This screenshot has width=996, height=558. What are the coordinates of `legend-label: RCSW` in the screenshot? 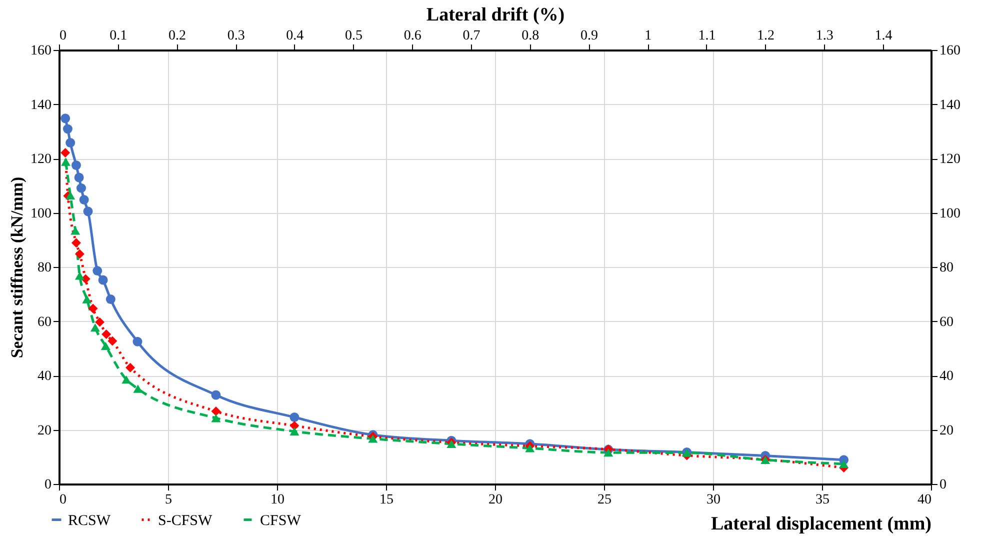 It's located at (90, 520).